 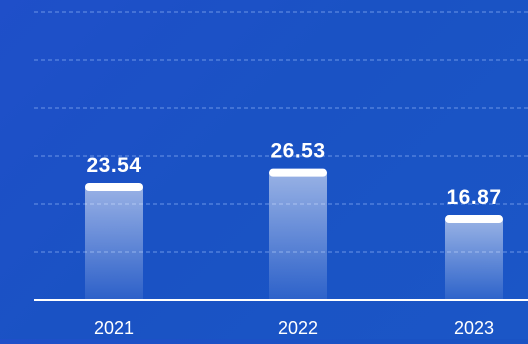 I want to click on x-tick-labels: 2021 2022 2023, so click(x=294, y=328).